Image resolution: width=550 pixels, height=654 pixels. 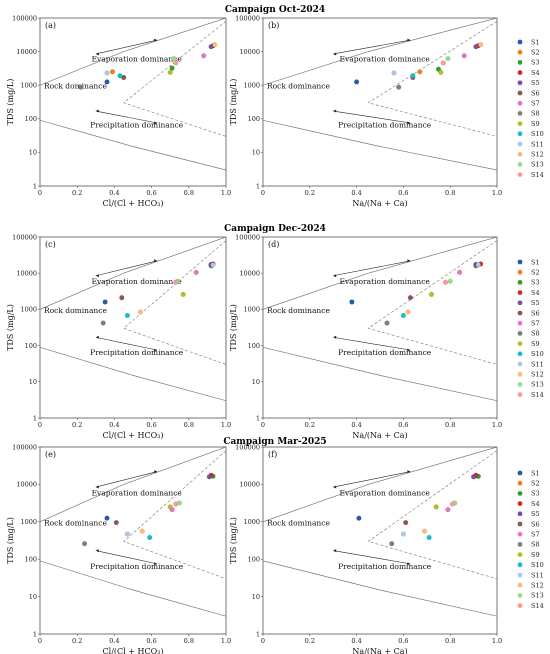 What do you see at coordinates (275, 10) in the screenshot?
I see `campaign-title-oct-2024: Campaign Oct-2024` at bounding box center [275, 10].